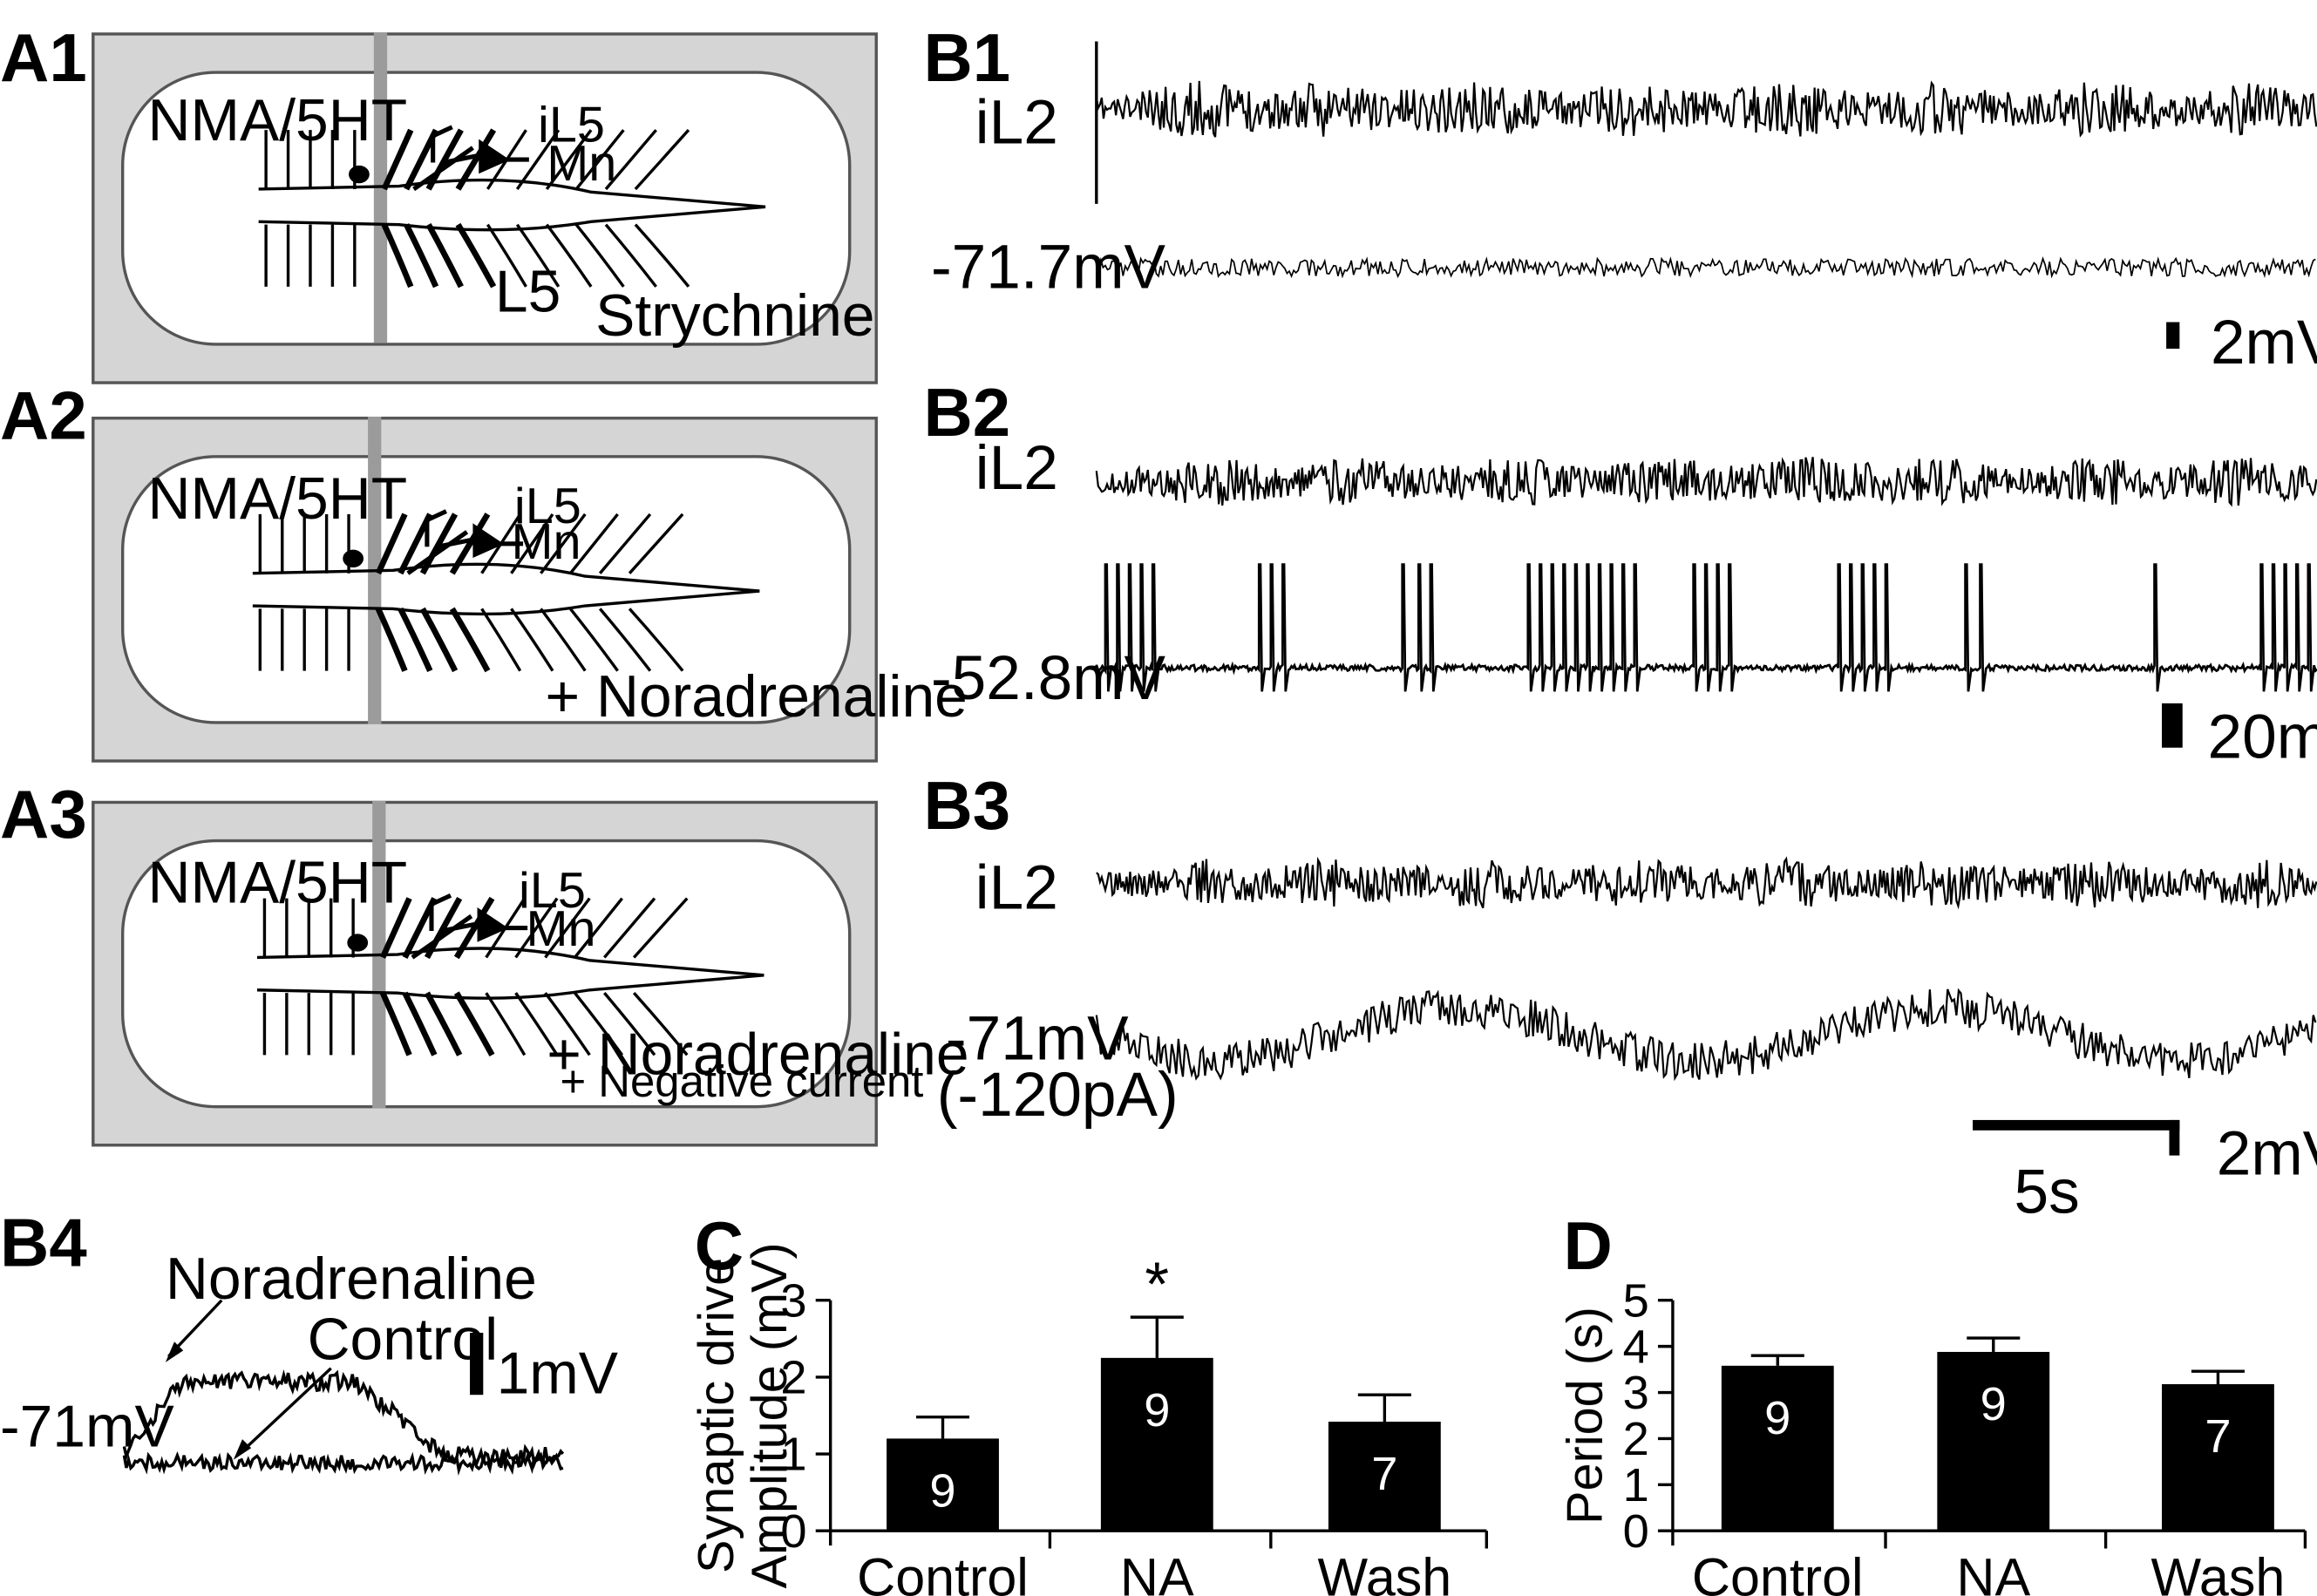 This screenshot has width=2317, height=1596. I want to click on holding-current-b3: (-120pA), so click(1058, 1094).